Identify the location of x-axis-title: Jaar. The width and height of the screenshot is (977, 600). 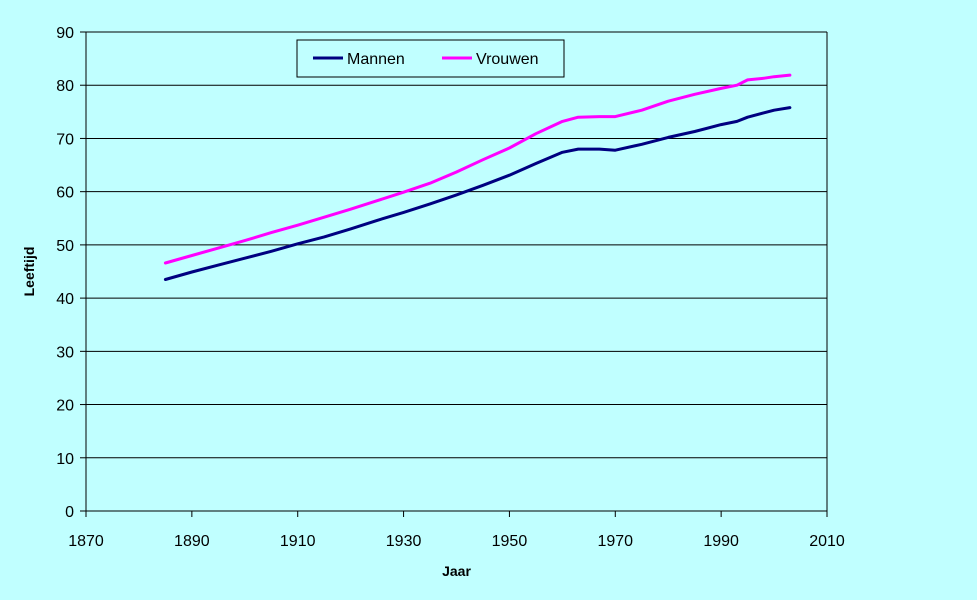
(456, 571).